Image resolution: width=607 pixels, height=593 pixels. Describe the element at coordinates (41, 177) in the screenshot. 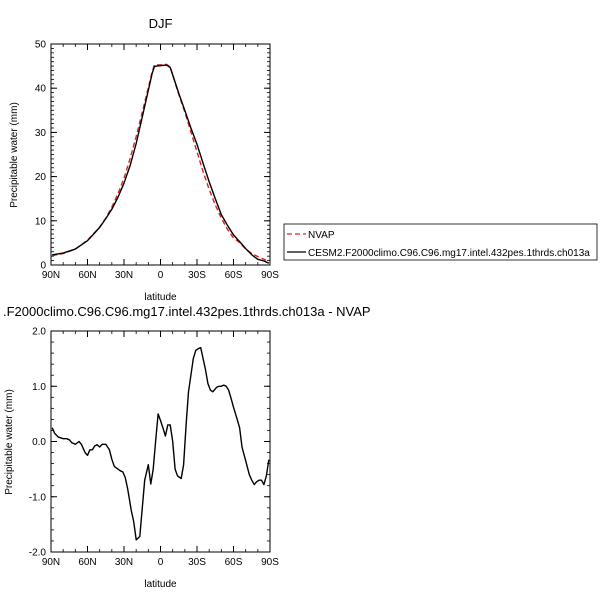

I see `top-y-tick-label: 20` at that location.